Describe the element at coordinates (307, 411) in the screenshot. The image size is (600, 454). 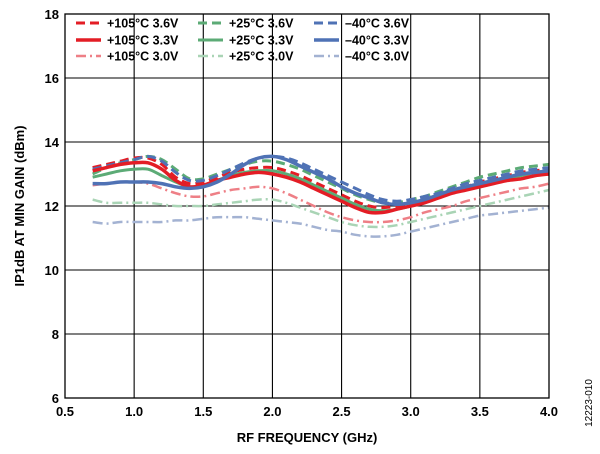
I see `x-tick-labels: 0.5 1.0 1.5 2.0 2.5 3.0 3.5 4.0` at that location.